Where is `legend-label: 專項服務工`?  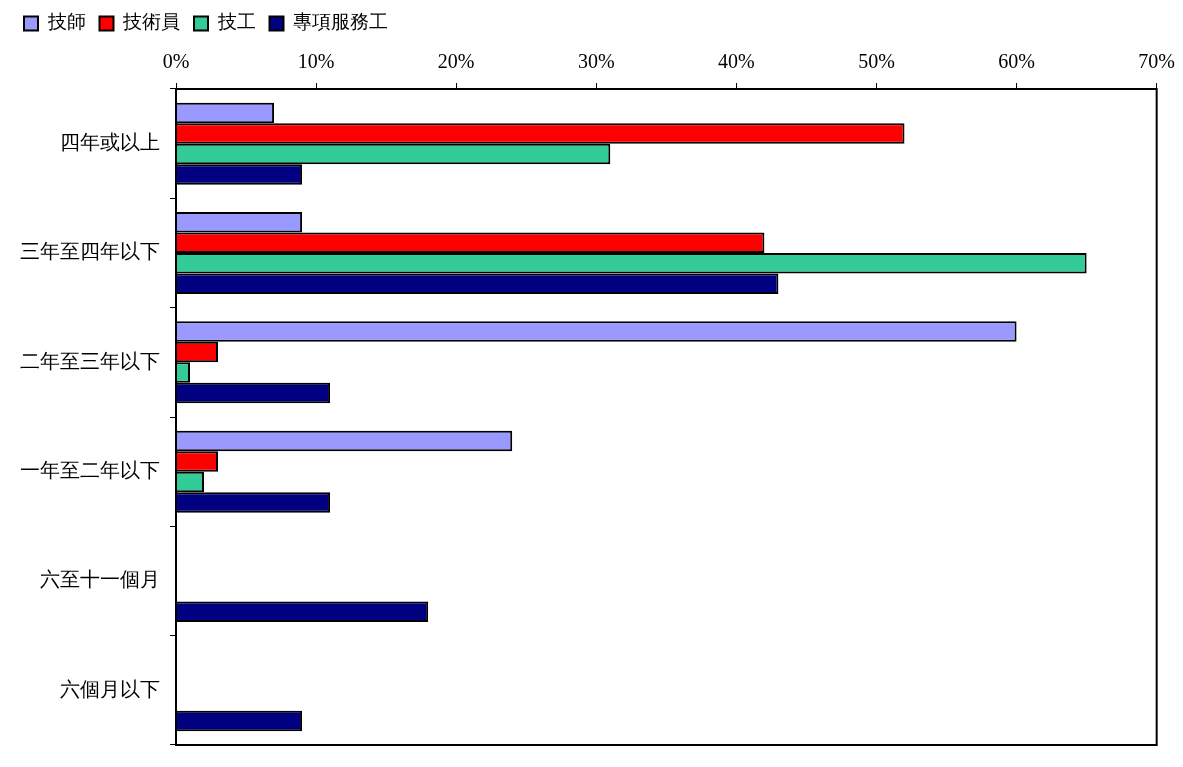 legend-label: 專項服務工 is located at coordinates (340, 21).